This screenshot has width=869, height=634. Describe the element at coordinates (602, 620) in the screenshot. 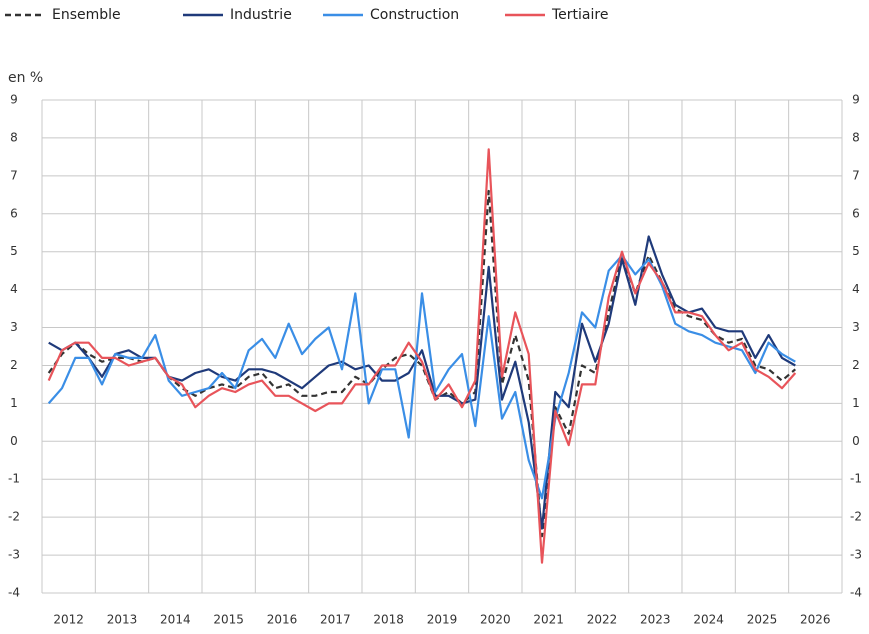

I see `x-tick-label: 2022` at that location.